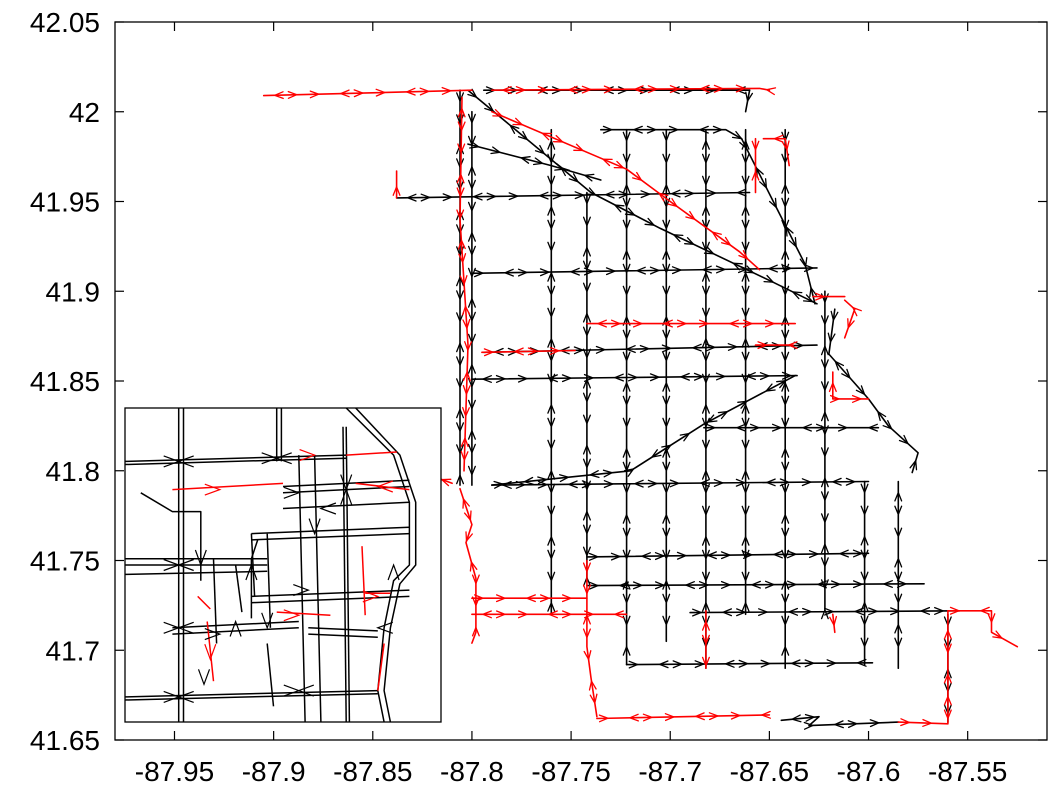 The height and width of the screenshot is (789, 1052). Describe the element at coordinates (283, 565) in the screenshot. I see `downtown-inset` at that location.